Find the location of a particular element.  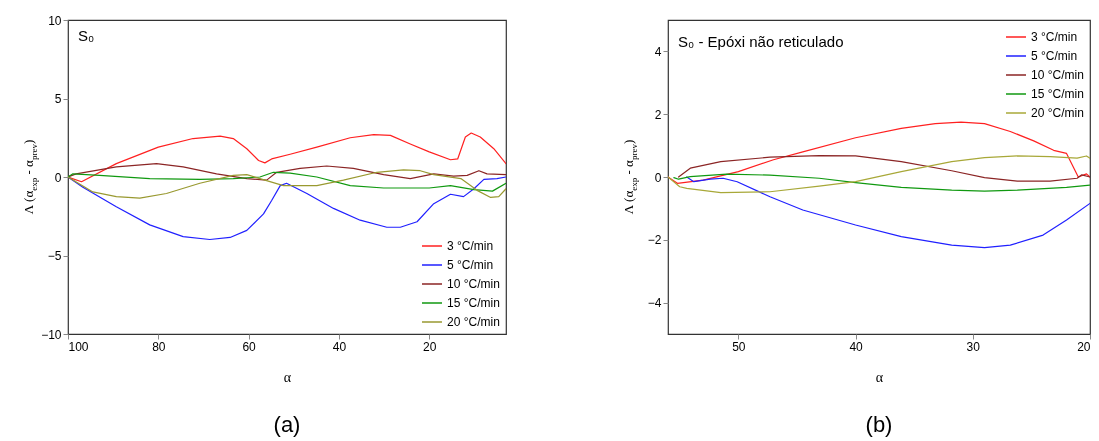

y-tick-label: 5 is located at coordinates (58, 99).